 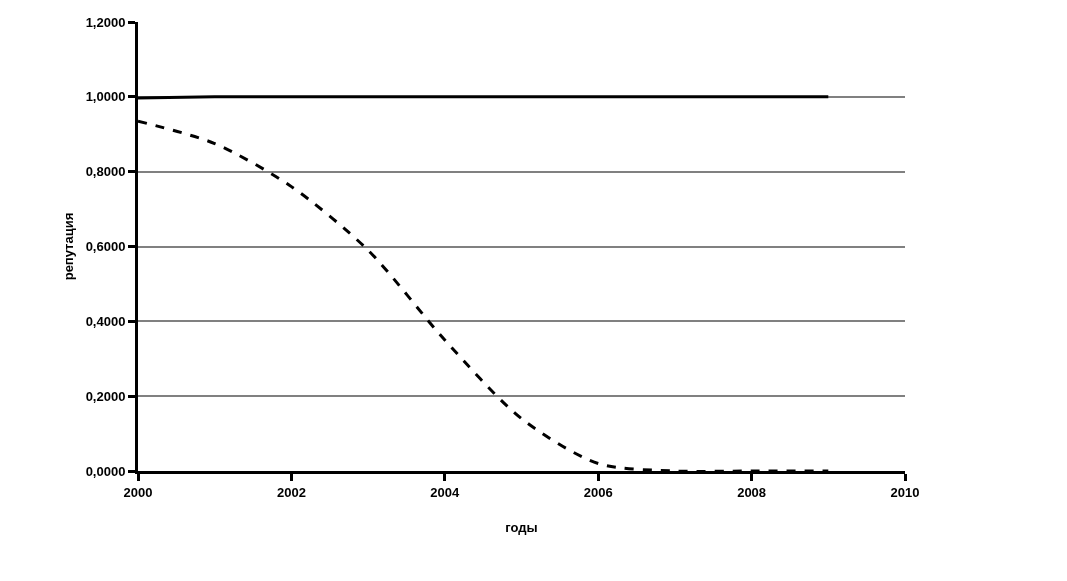 I want to click on y-tick-label: 0,2000, so click(x=105, y=396).